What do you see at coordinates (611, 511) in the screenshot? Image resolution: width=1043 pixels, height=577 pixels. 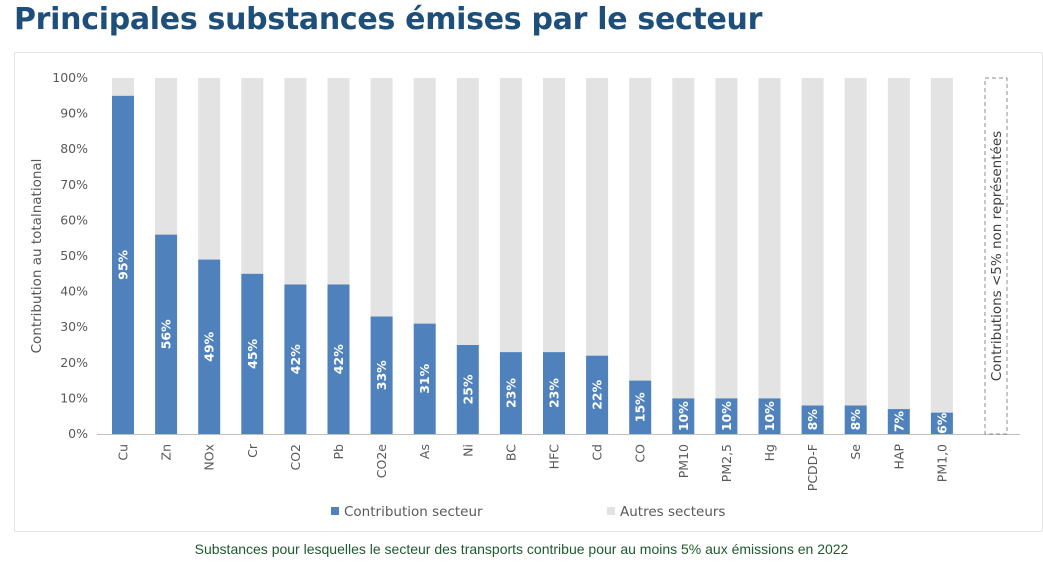 I see `legend-swatch-autres` at bounding box center [611, 511].